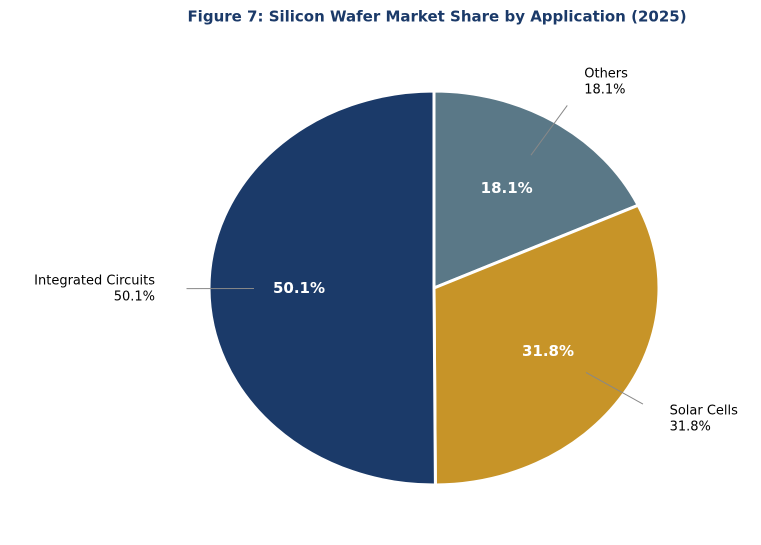  Describe the element at coordinates (690, 426) in the screenshot. I see `slice-percent-label: 31.8%` at that location.